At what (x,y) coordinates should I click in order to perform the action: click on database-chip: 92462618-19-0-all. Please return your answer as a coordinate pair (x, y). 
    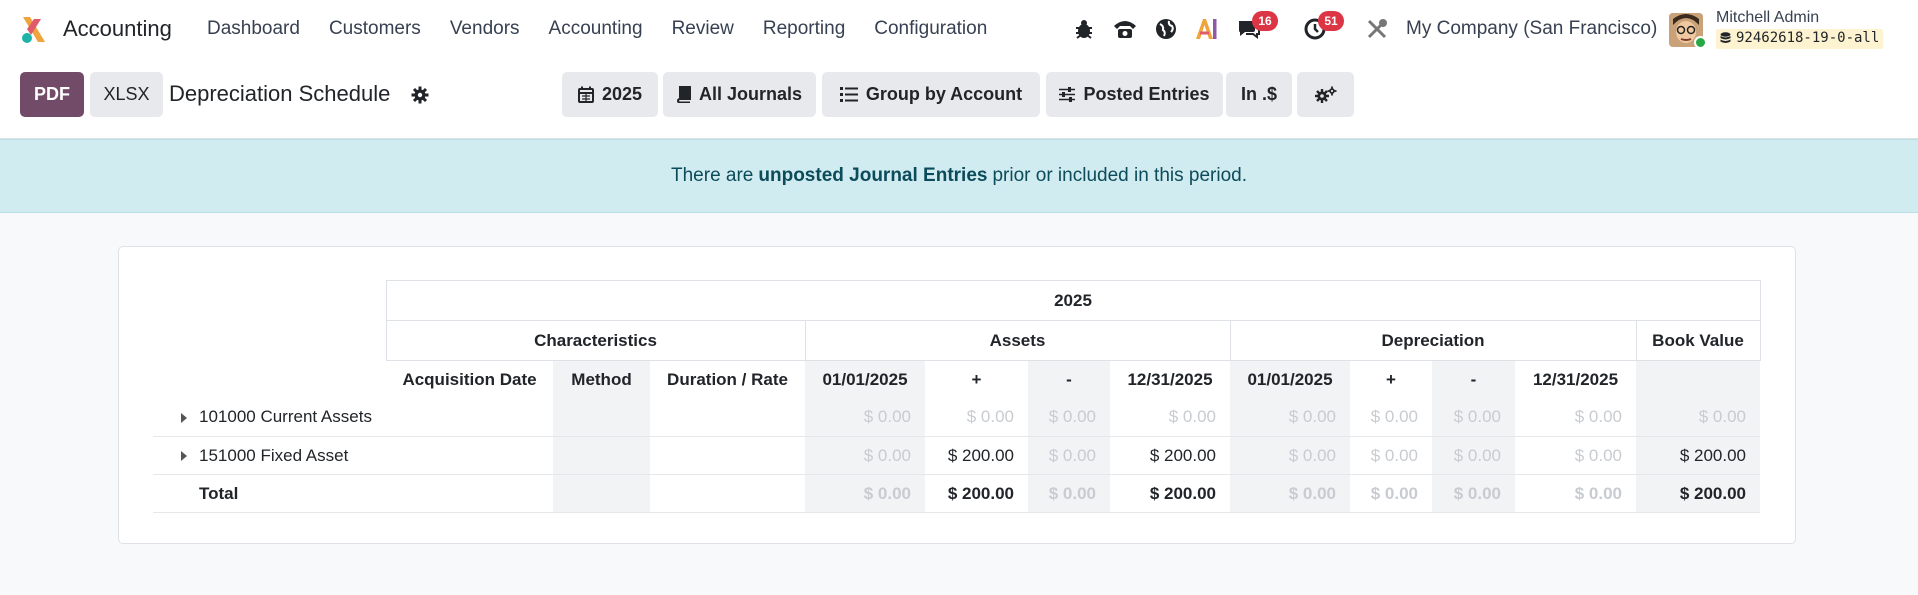
    Looking at the image, I should click on (1800, 39).